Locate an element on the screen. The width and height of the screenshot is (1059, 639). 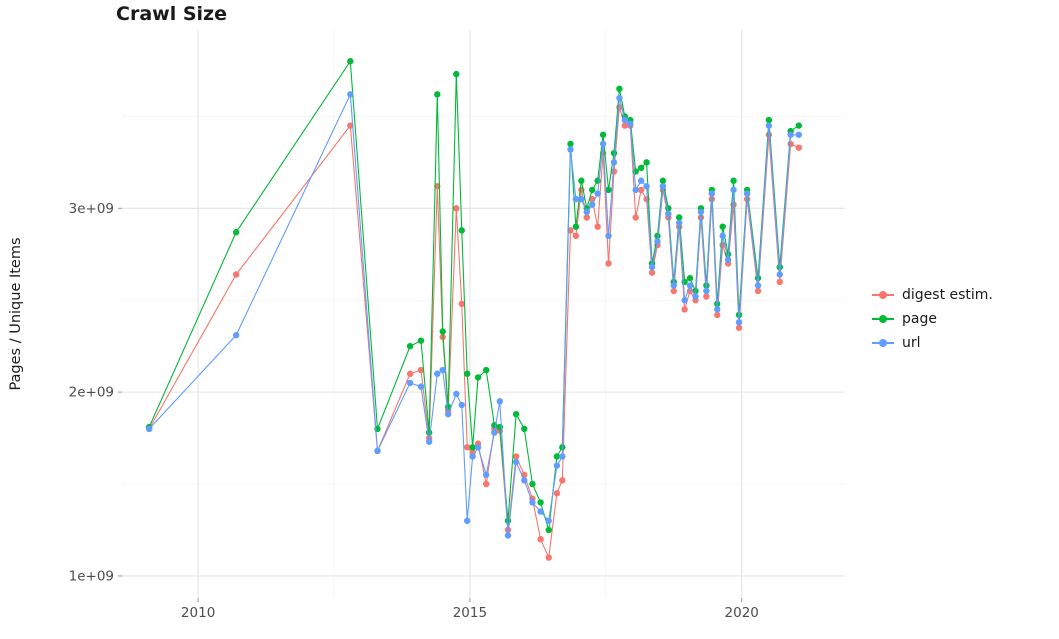
legend-item-digest-estim: digest estim. is located at coordinates (932, 295).